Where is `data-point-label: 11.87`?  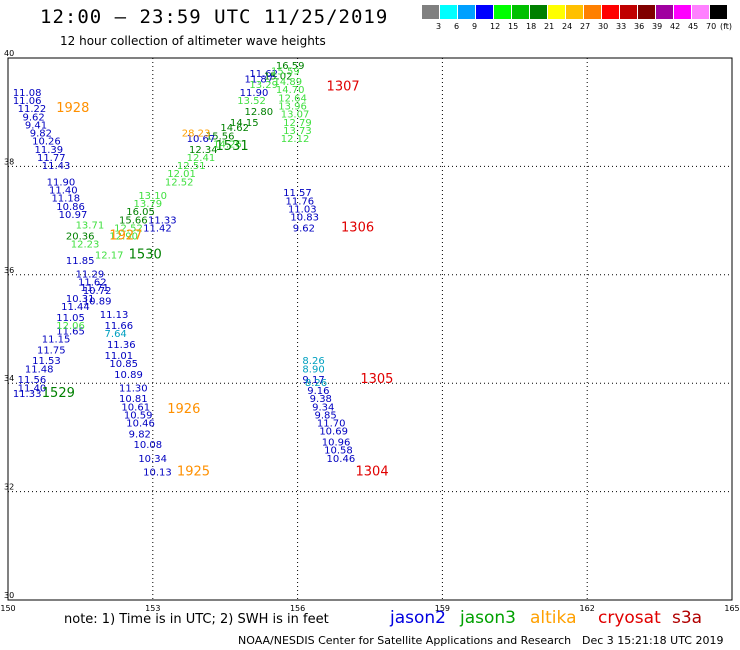
data-point-label: 11.87 is located at coordinates (259, 79).